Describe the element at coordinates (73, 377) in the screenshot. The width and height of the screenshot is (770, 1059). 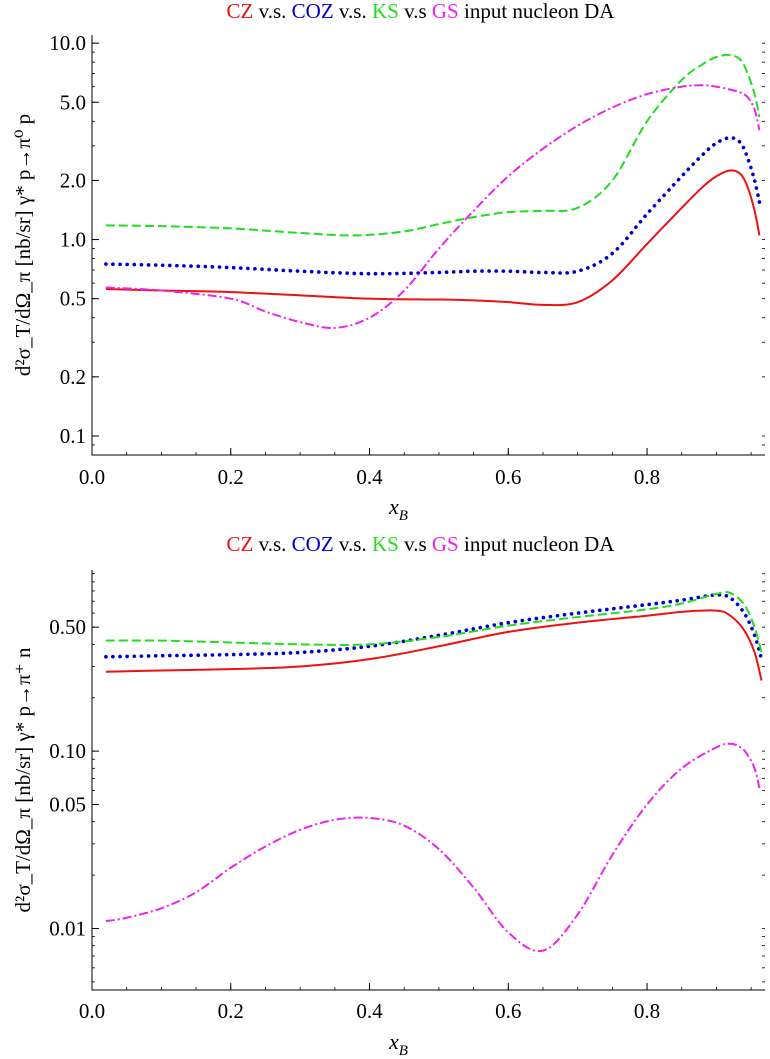
I see `y-tick-label: 0.2` at that location.